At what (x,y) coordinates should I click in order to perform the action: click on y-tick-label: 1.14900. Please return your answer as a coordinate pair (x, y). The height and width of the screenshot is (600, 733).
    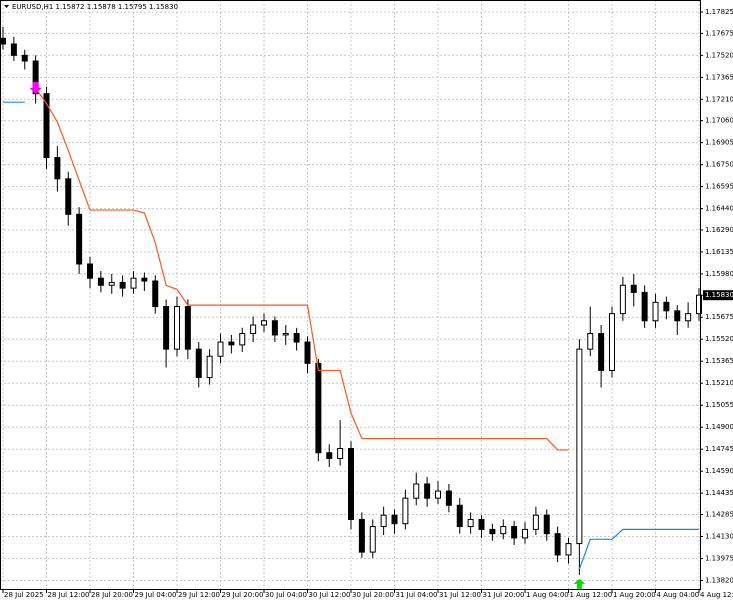
    Looking at the image, I should click on (719, 427).